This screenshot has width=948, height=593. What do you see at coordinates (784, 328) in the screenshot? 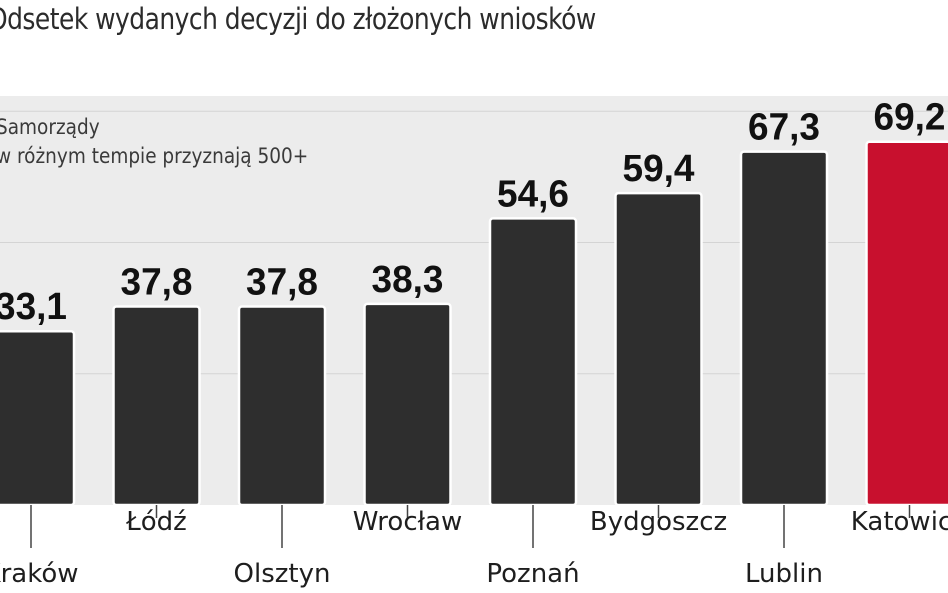
I see `bar-lublin` at bounding box center [784, 328].